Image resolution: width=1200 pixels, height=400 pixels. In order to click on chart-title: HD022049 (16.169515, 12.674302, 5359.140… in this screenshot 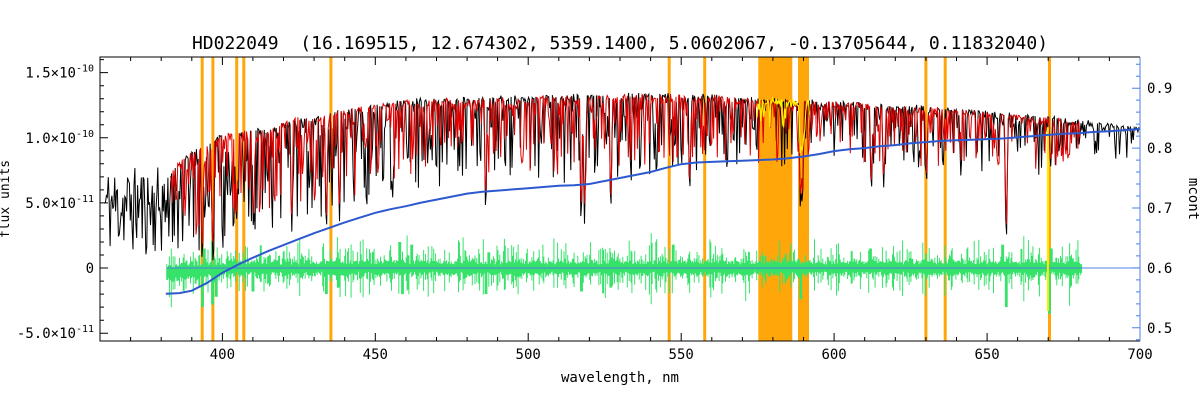, I will do `click(620, 43)`.